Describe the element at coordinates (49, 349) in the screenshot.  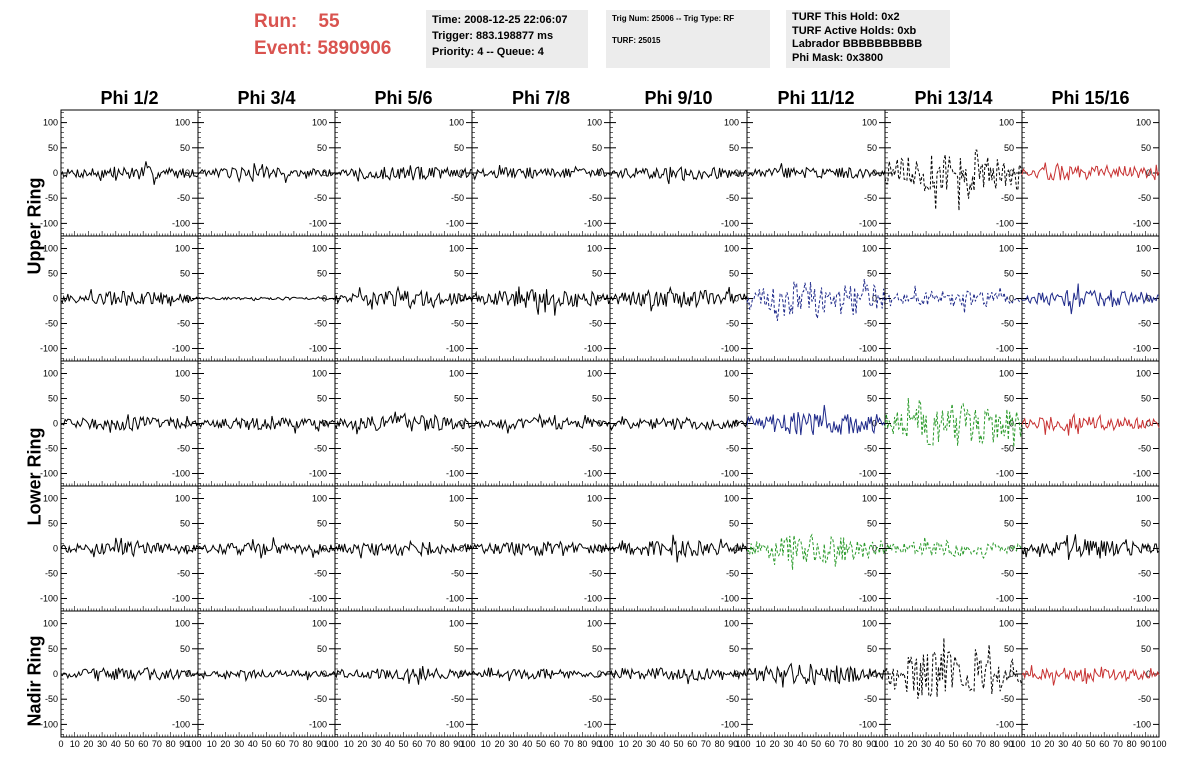
I see `y-tick-label-left: -100` at that location.